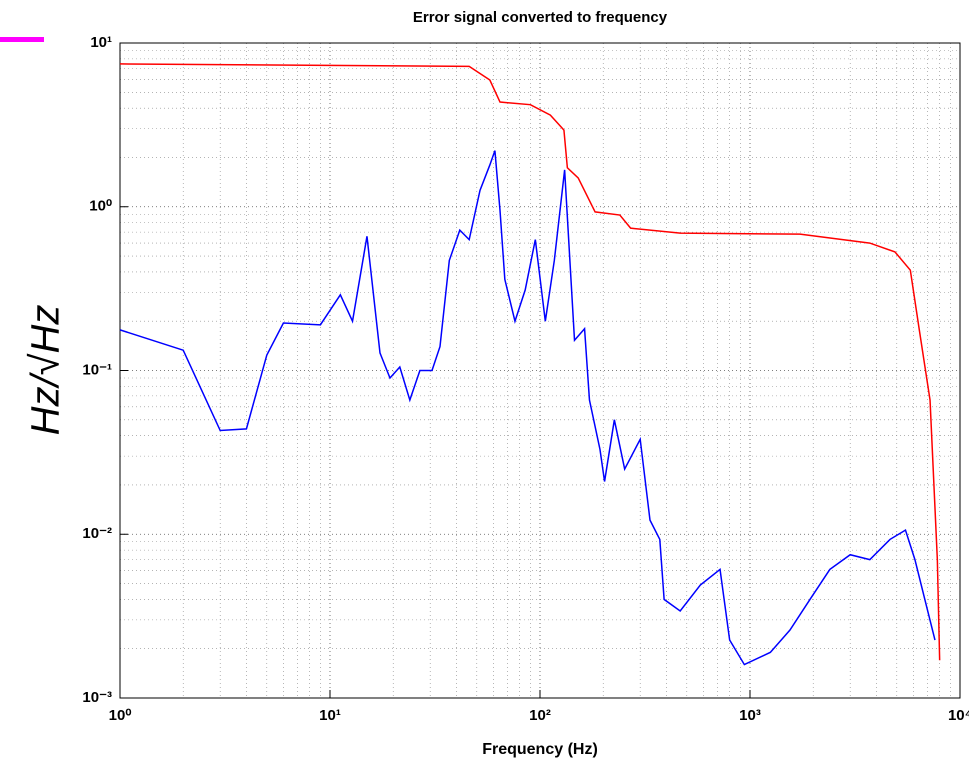 Image resolution: width=969 pixels, height=766 pixels. Describe the element at coordinates (97, 697) in the screenshot. I see `y-tick-label: 10⁻³` at that location.